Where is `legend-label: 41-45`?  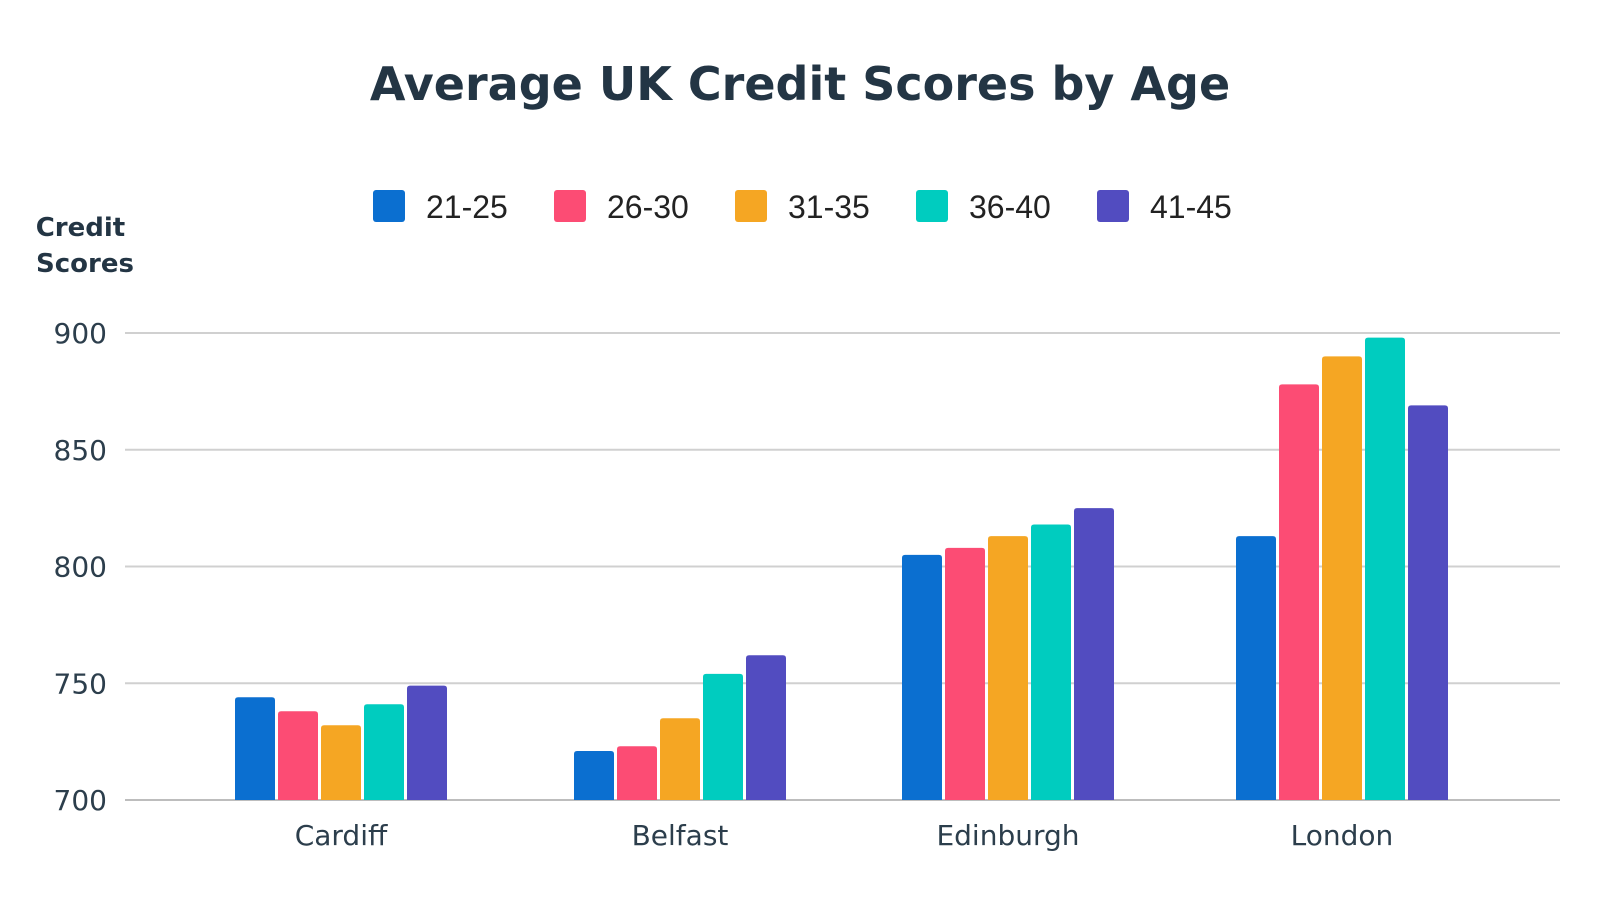
legend-label: 41-45 is located at coordinates (1191, 207).